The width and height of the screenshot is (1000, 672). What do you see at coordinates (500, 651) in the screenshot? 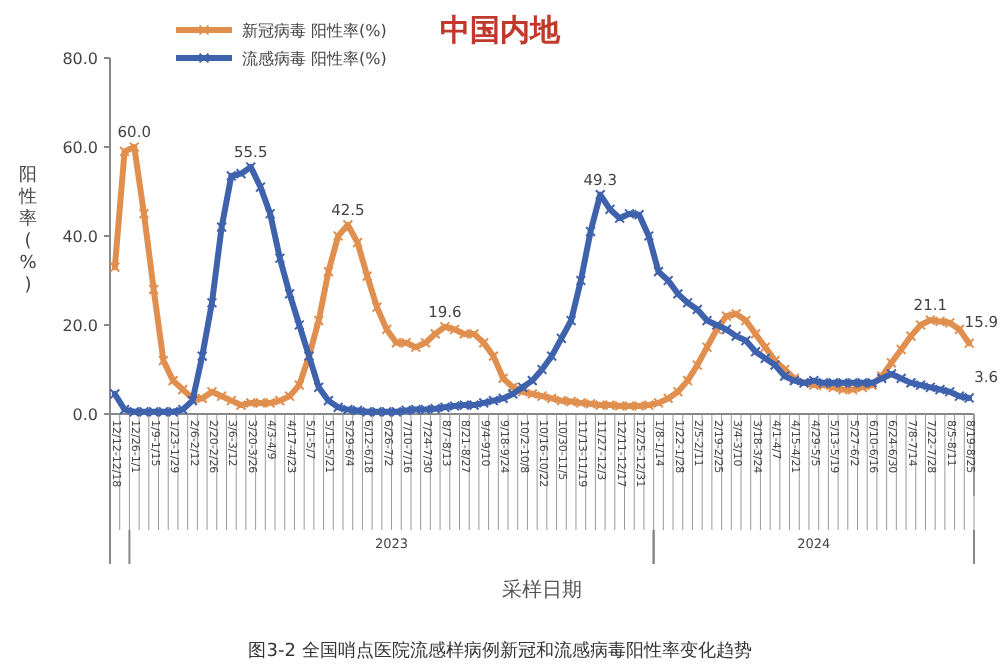
I see `caption: 图3-2 全国哨点医院流感样病例新冠和流感病毒阳性率变化趋势` at bounding box center [500, 651].